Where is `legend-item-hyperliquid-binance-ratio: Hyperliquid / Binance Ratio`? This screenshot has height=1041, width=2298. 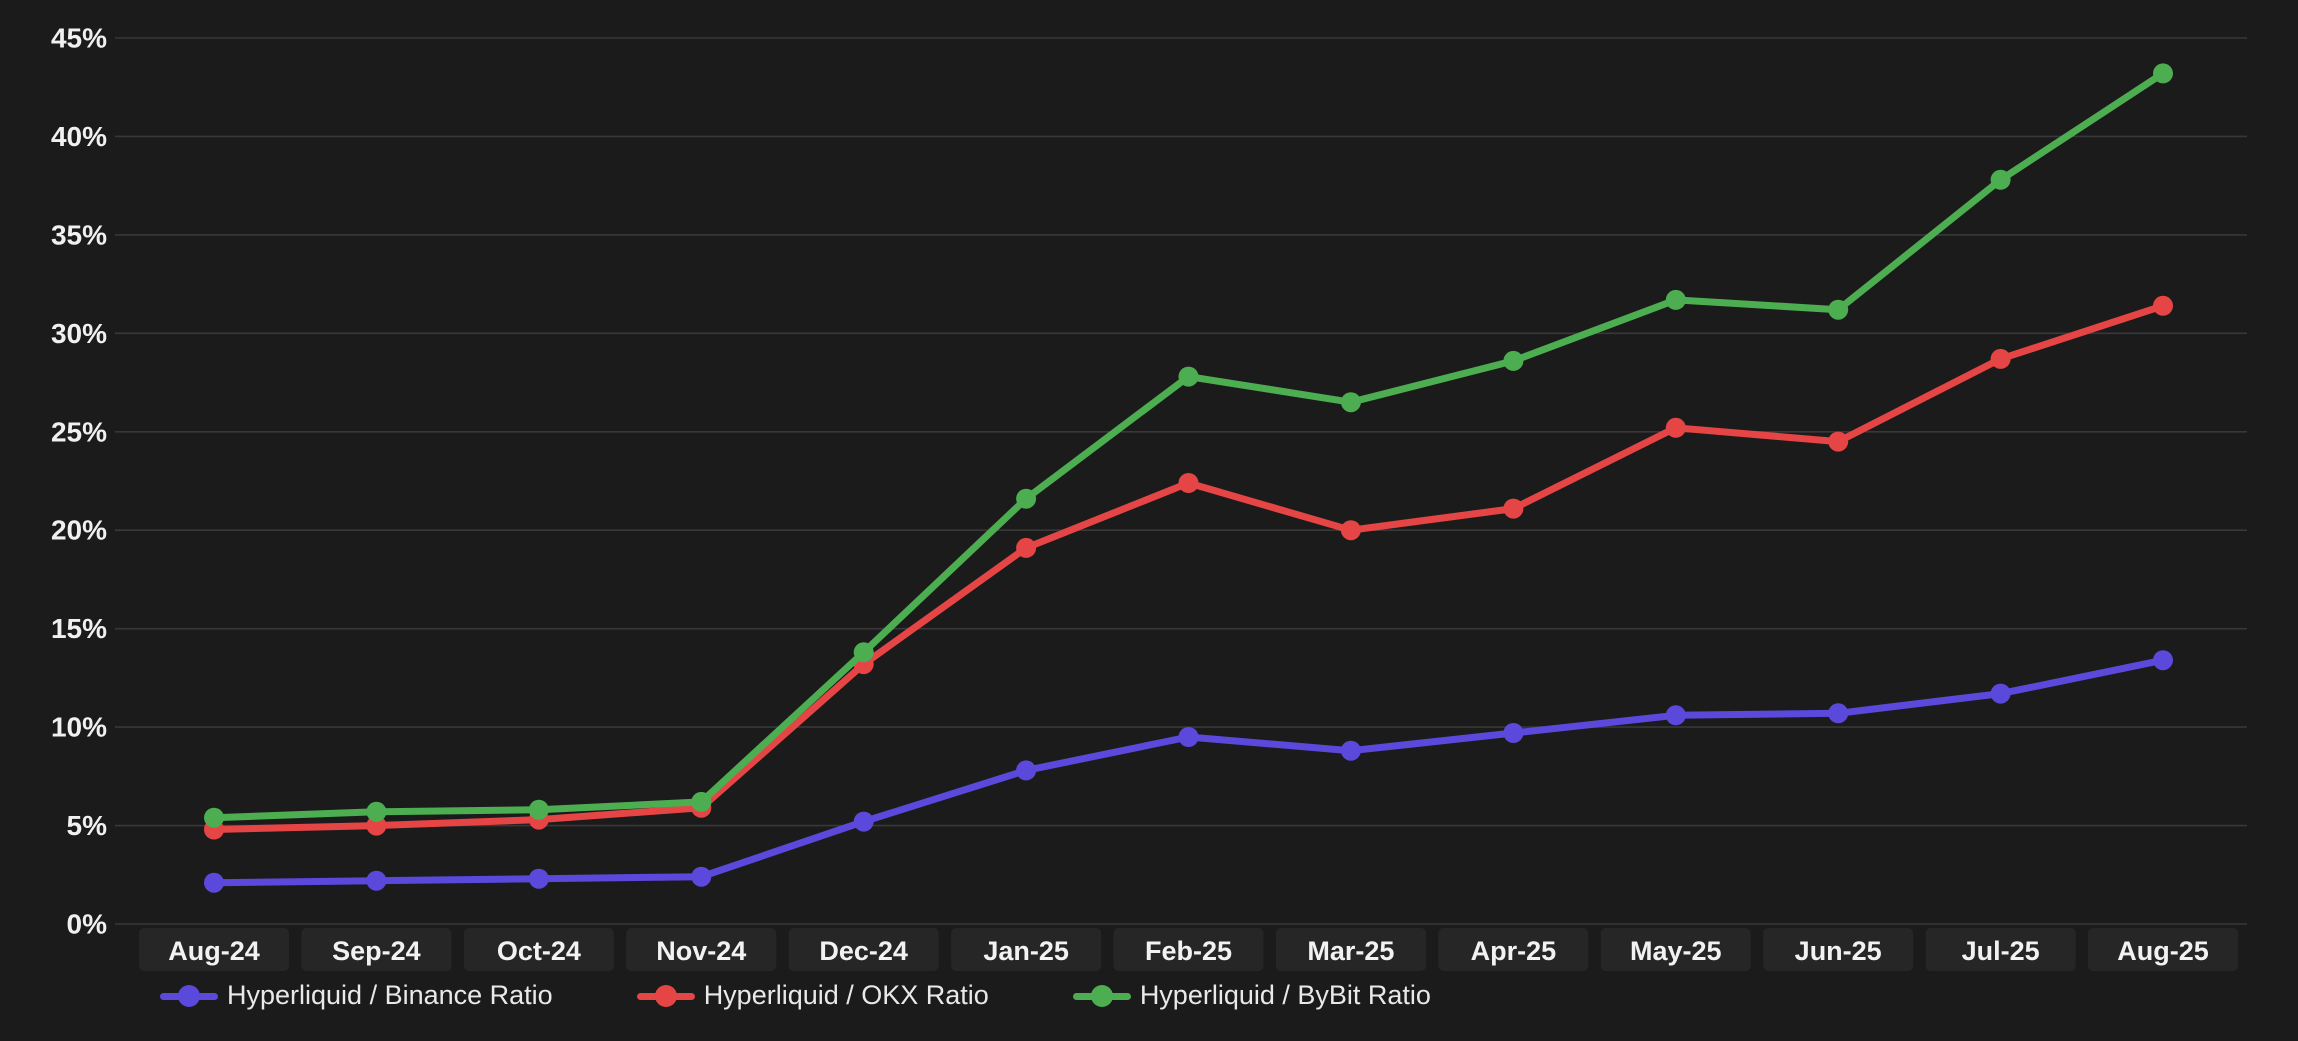 legend-item-hyperliquid-binance-ratio: Hyperliquid / Binance Ratio is located at coordinates (356, 995).